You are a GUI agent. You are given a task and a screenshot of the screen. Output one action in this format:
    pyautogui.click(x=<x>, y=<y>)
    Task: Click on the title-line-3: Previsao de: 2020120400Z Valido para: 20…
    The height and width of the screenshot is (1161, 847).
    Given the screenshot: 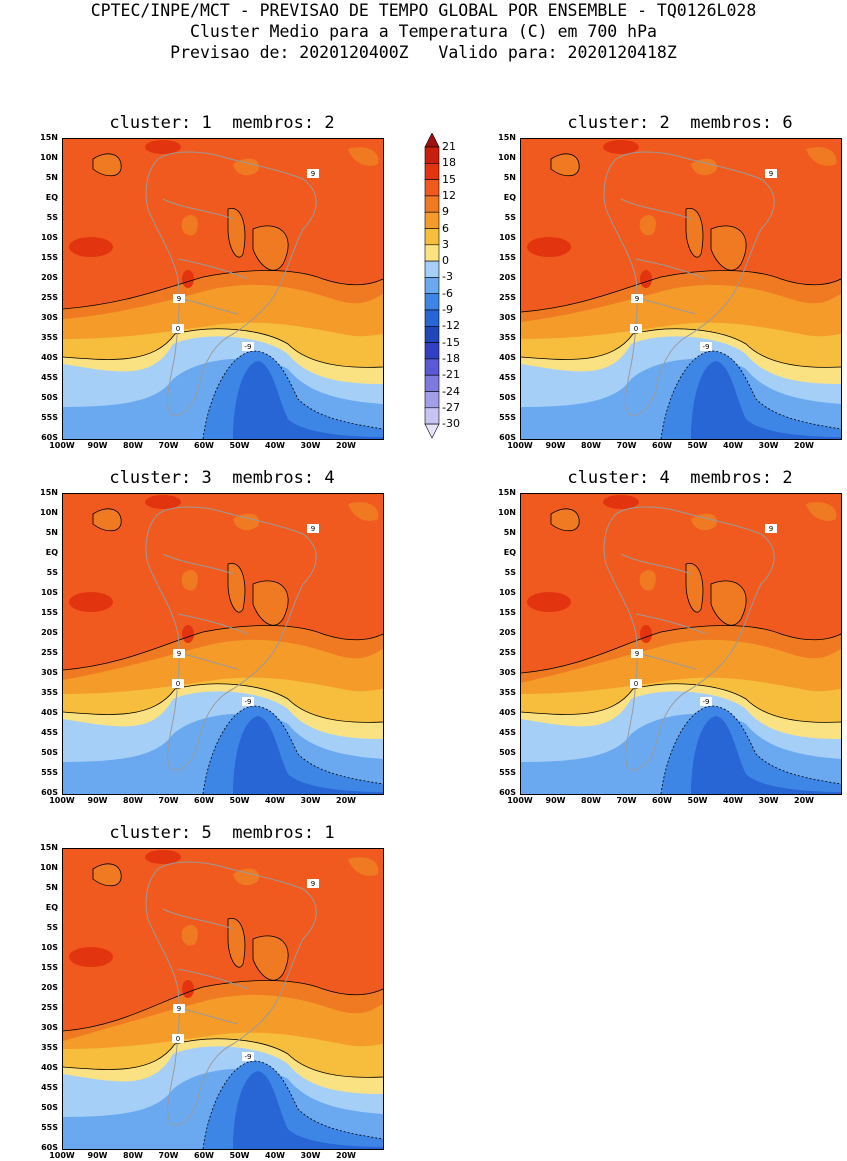 What is the action you would take?
    pyautogui.click(x=423, y=52)
    